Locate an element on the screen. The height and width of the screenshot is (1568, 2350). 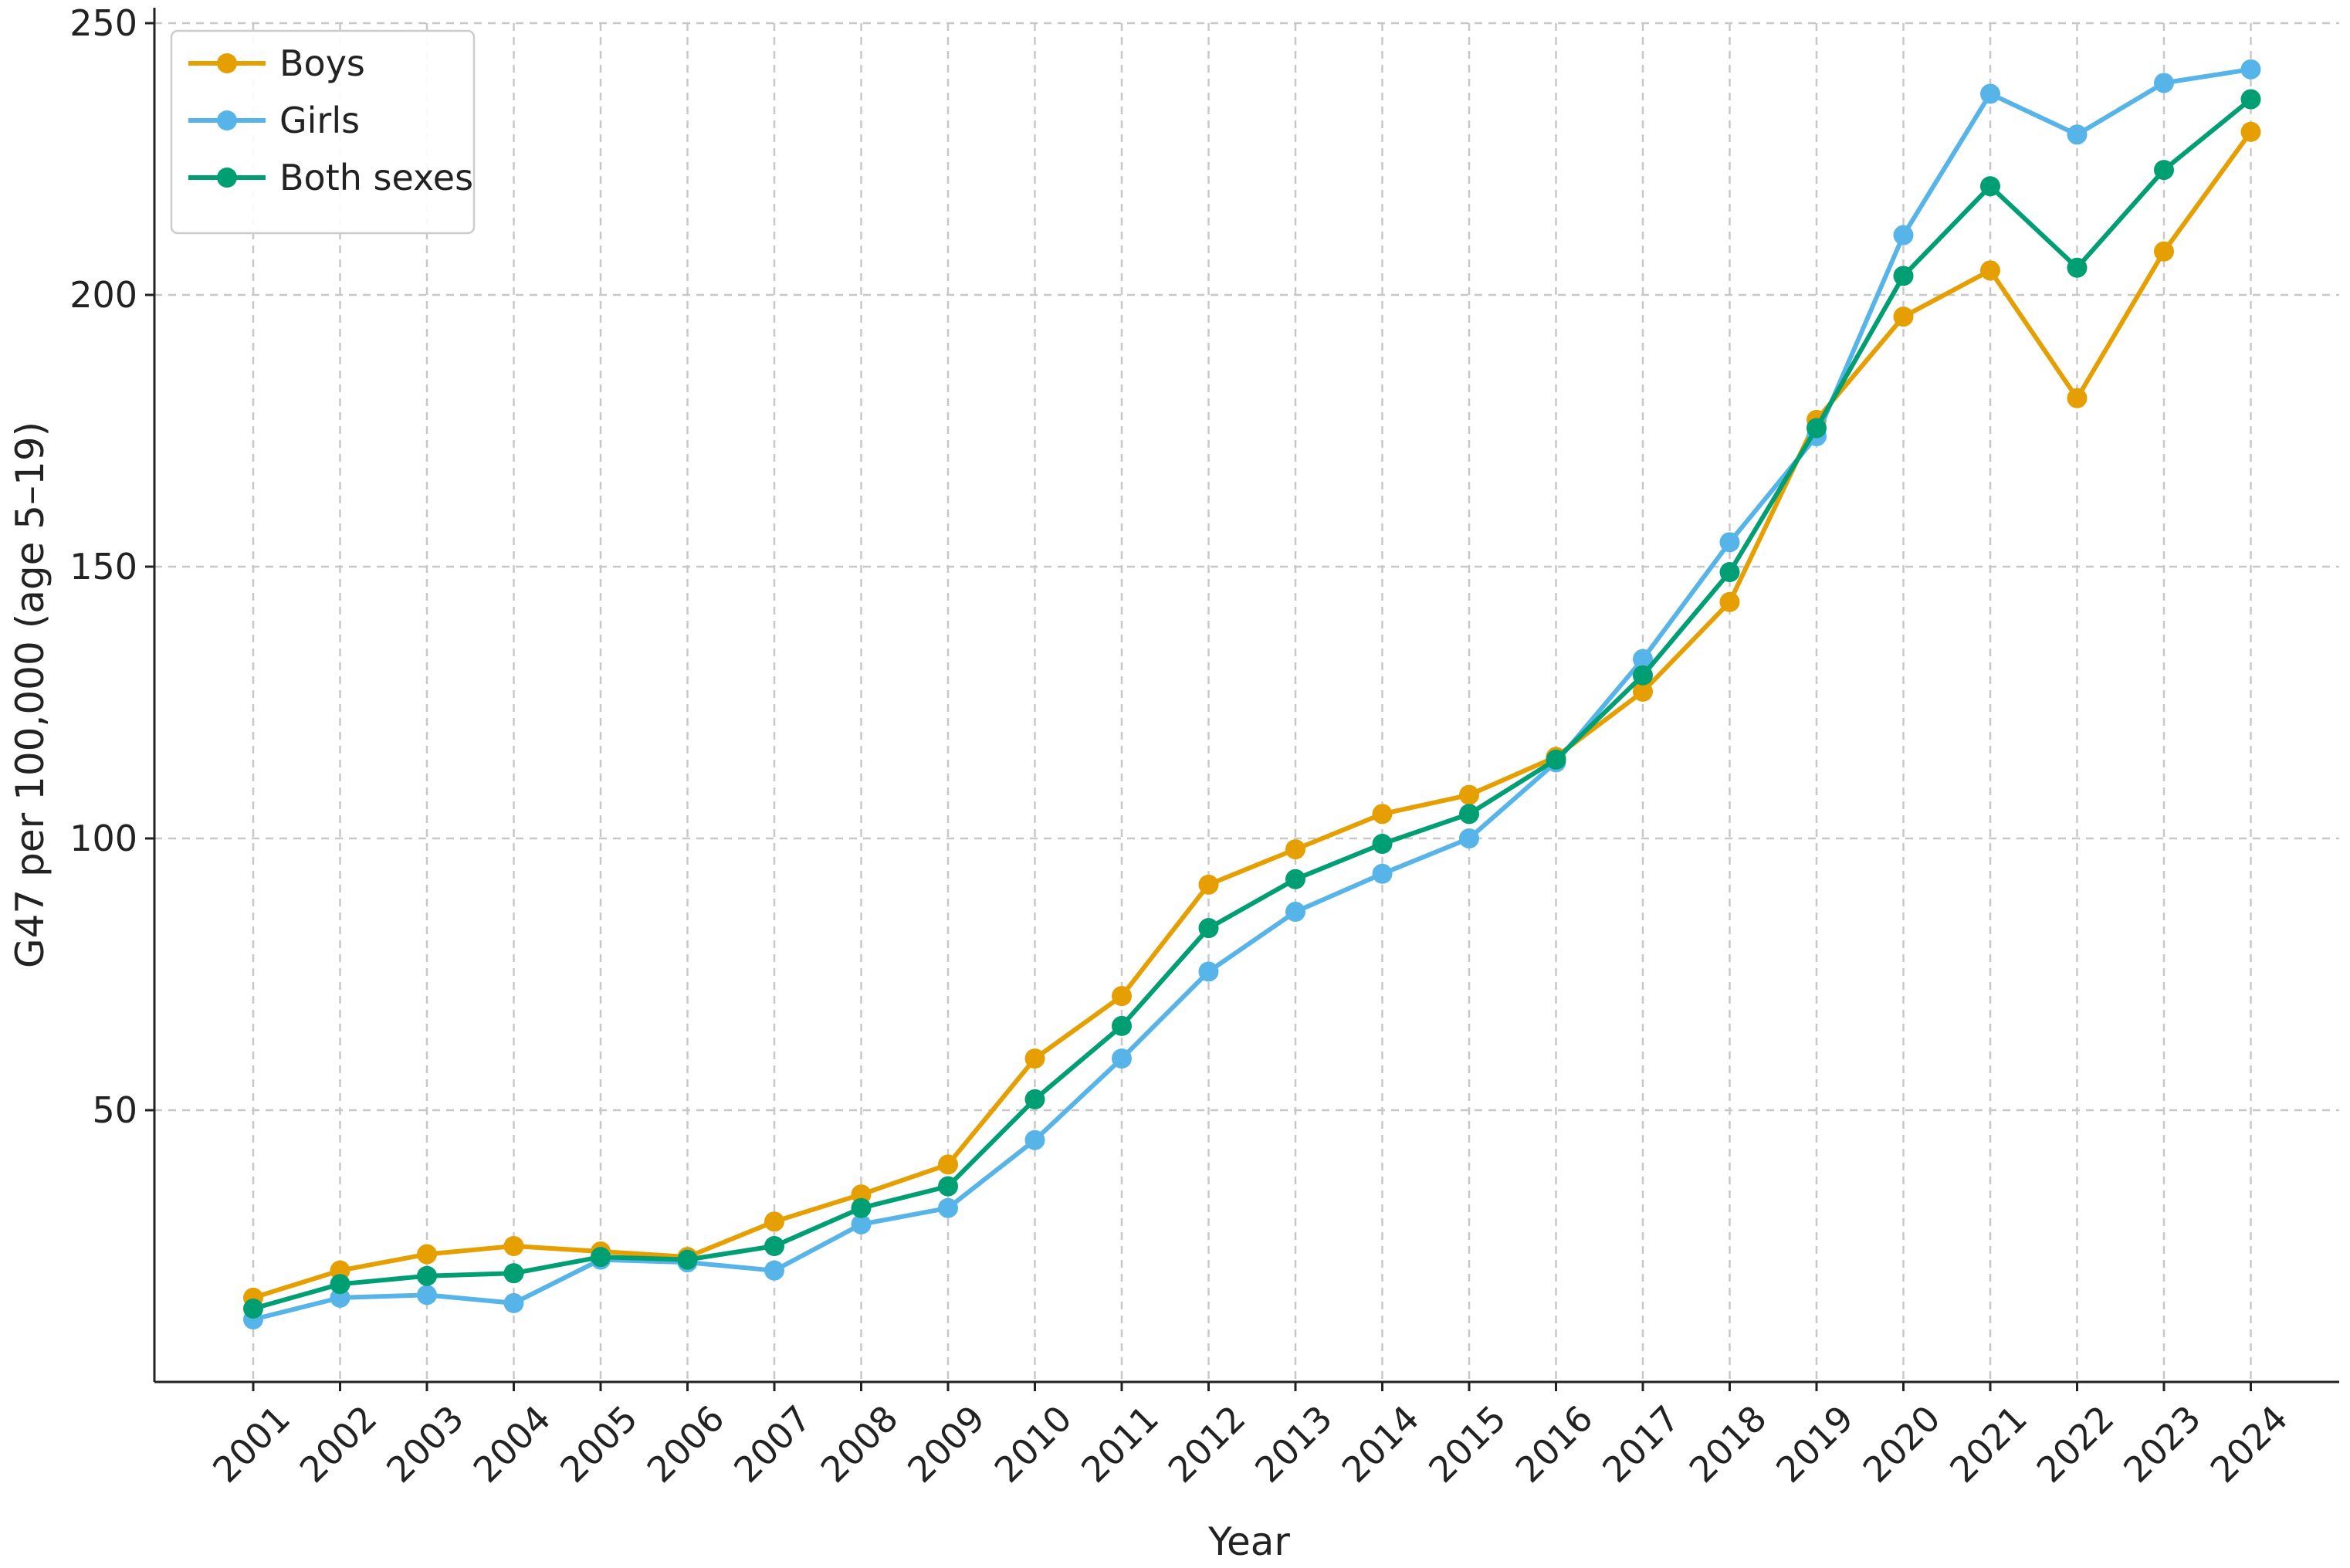
x-tick-label-2012: 2012 is located at coordinates (1207, 1444).